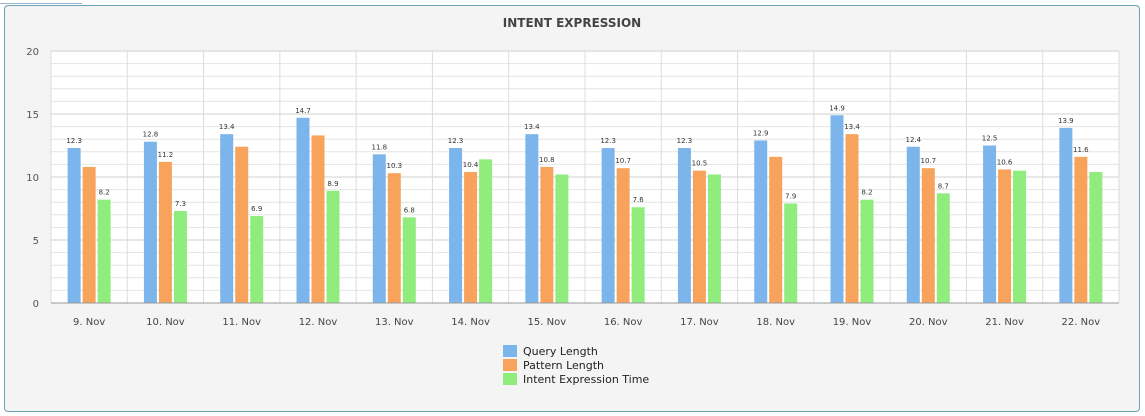 This screenshot has width=1145, height=416. I want to click on data-label: 10.3, so click(394, 166).